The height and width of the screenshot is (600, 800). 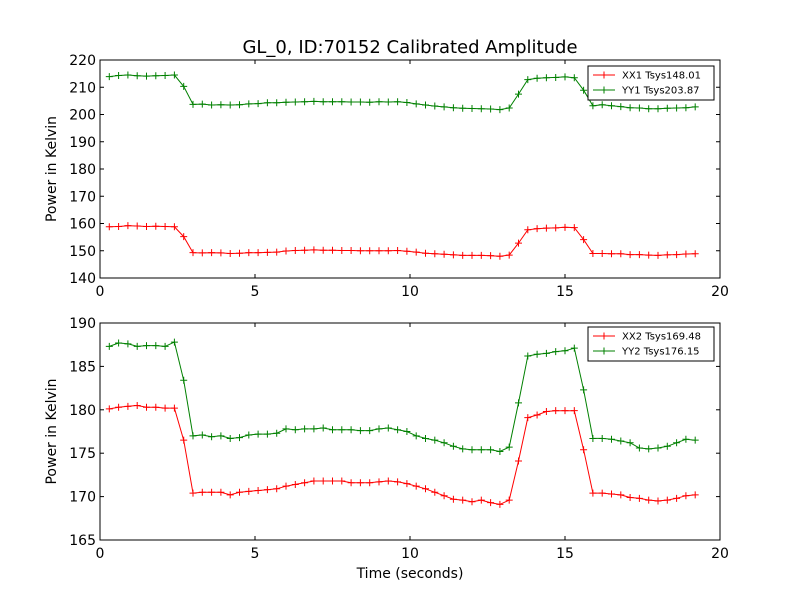 I want to click on x-tick-label: 5, so click(x=255, y=554).